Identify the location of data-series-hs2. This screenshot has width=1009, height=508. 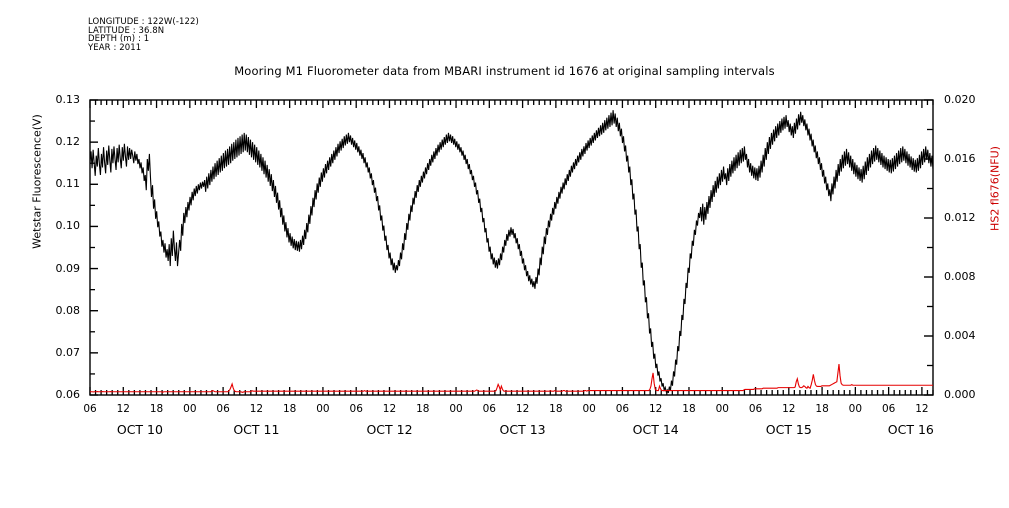
(511, 378).